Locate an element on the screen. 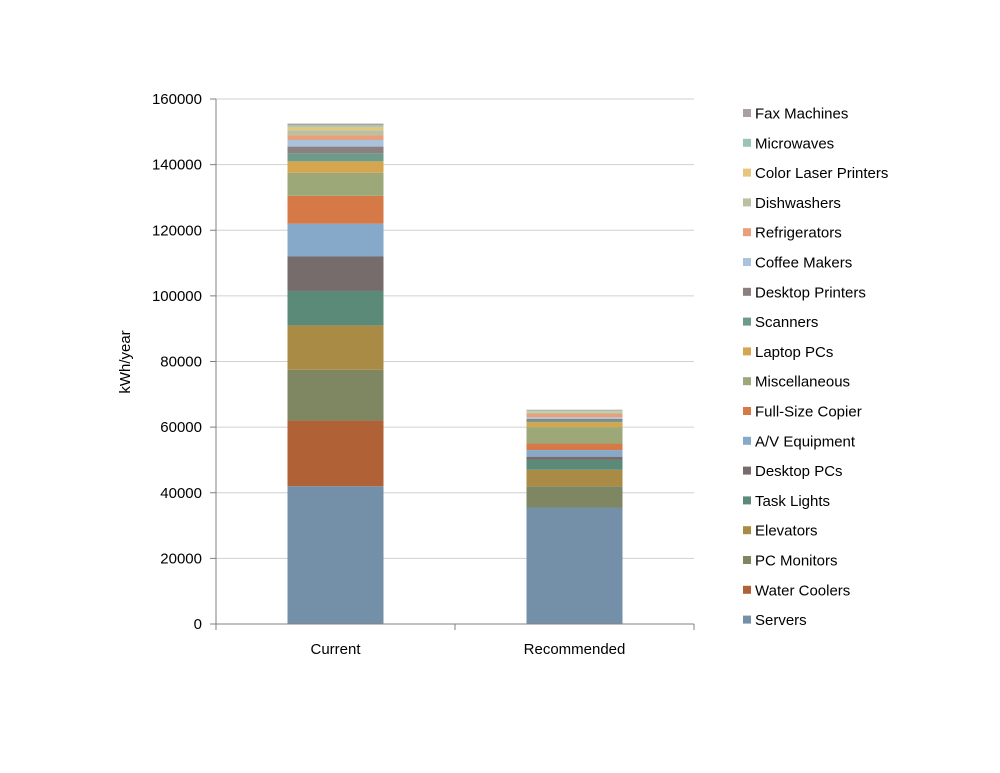 This screenshot has width=1000, height=773. legend-label: Fax Machines is located at coordinates (801, 114).